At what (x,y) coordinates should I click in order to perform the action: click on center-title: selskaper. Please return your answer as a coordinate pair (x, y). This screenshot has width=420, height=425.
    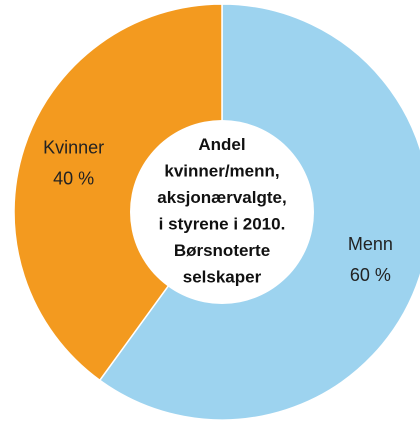
    Looking at the image, I should click on (222, 277).